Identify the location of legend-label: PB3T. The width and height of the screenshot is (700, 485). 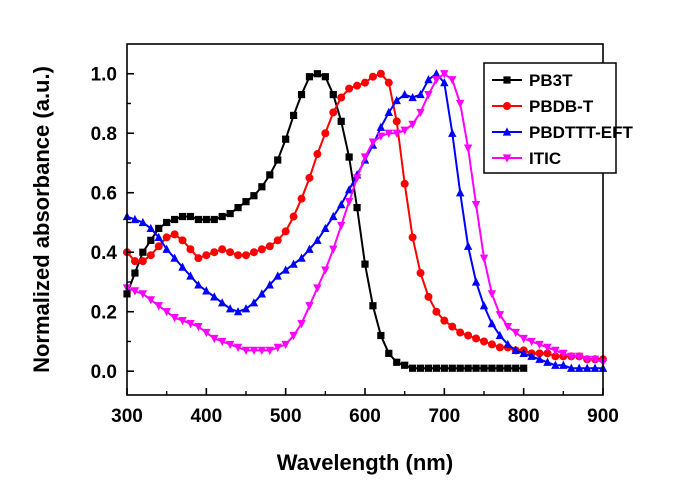
(551, 80).